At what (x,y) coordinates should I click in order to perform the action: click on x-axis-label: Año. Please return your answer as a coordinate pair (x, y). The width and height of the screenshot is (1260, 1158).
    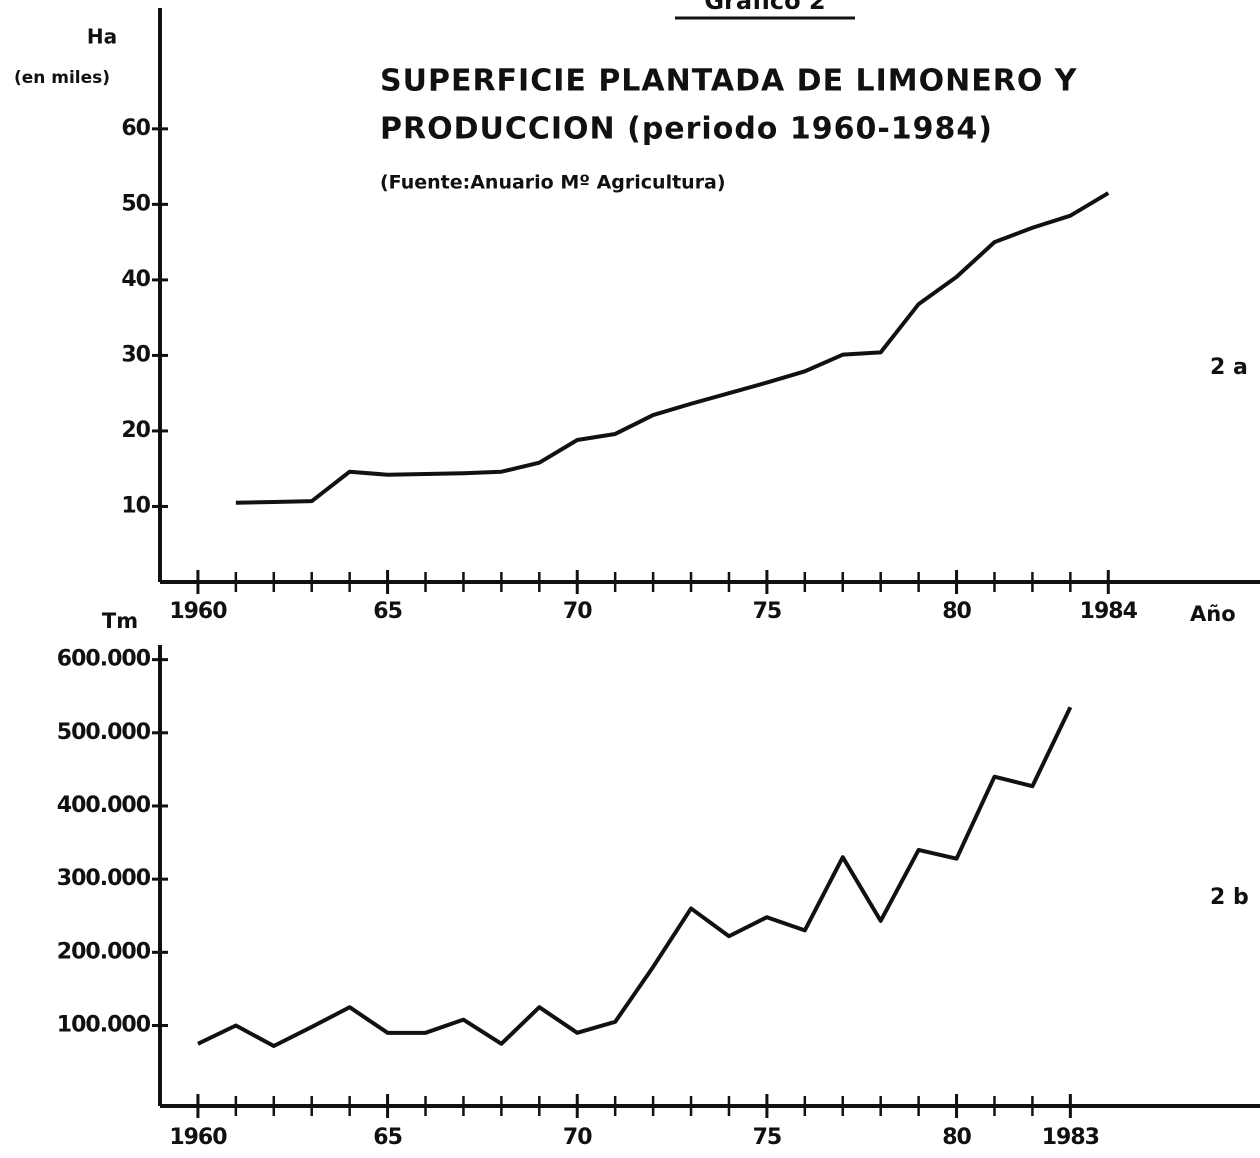
    Looking at the image, I should click on (1213, 614).